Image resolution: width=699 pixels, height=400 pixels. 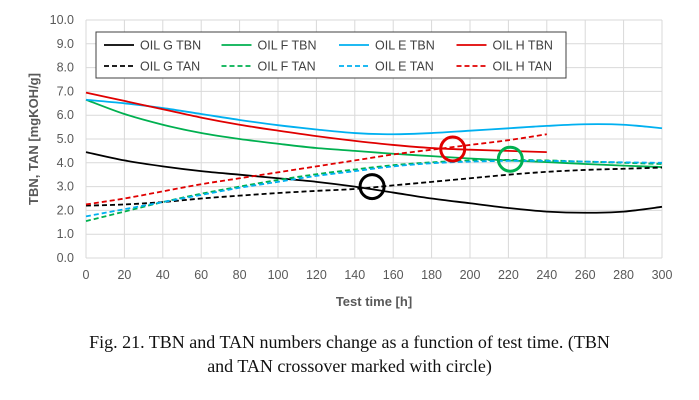 I want to click on series-line-oil-e-tbn, so click(x=374, y=117).